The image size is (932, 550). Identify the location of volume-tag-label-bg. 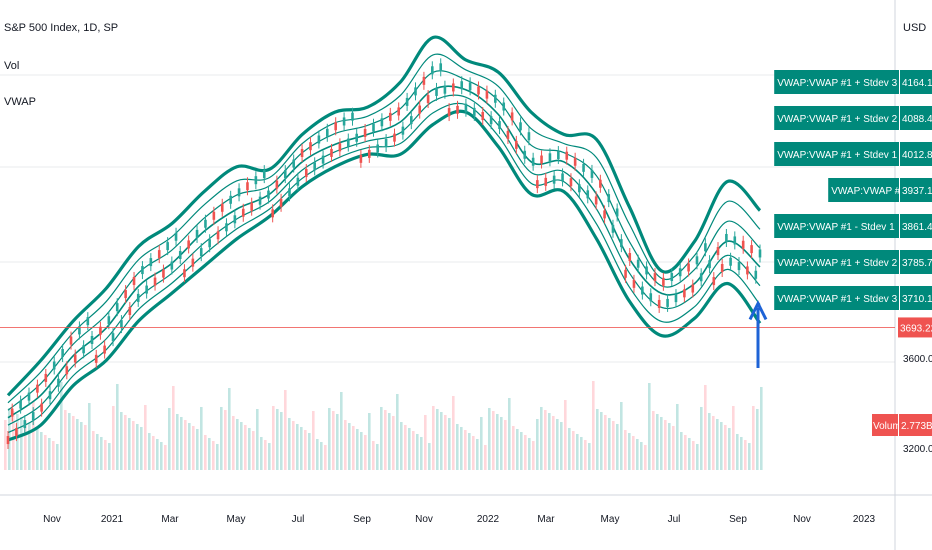
(885, 425).